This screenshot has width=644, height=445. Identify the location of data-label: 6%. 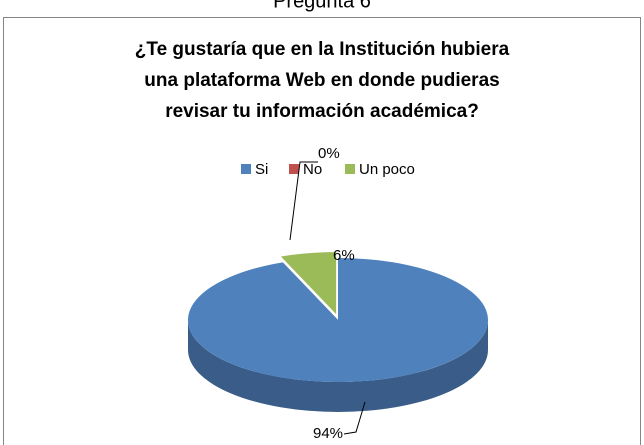
(344, 255).